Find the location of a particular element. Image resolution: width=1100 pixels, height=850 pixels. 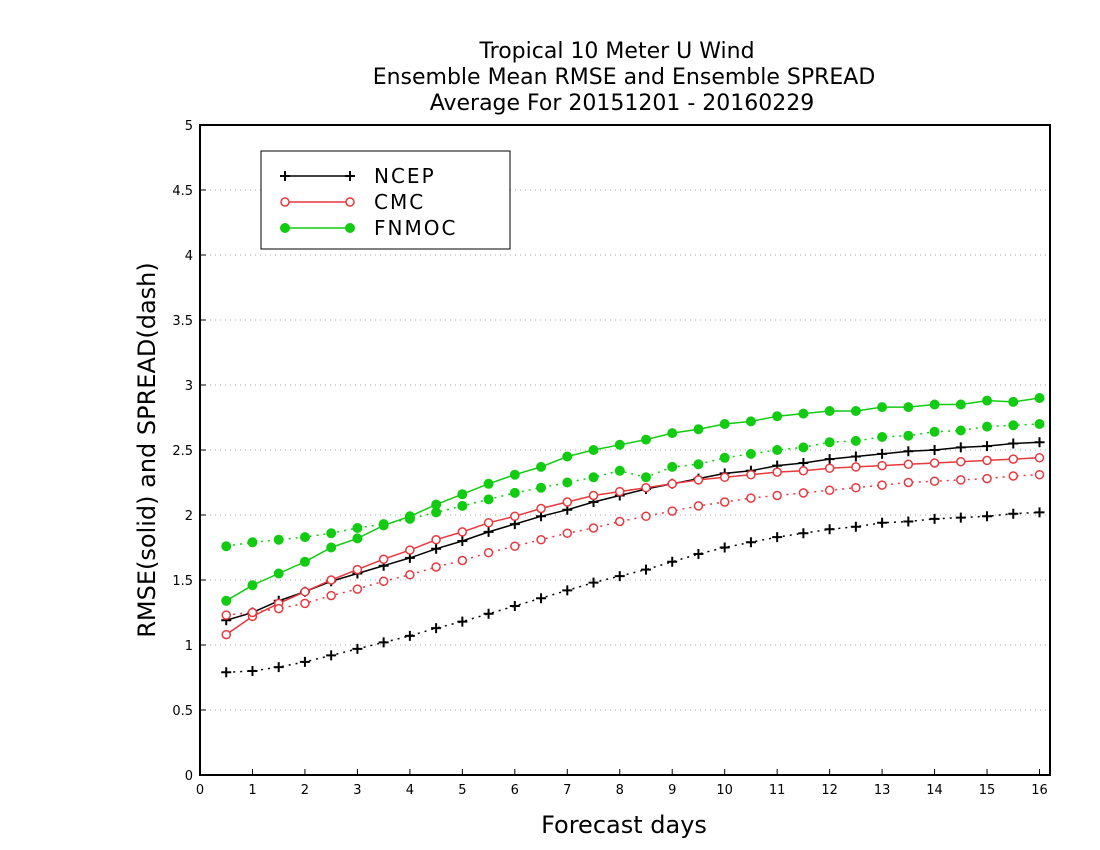

legend-label: CMC is located at coordinates (399, 202).